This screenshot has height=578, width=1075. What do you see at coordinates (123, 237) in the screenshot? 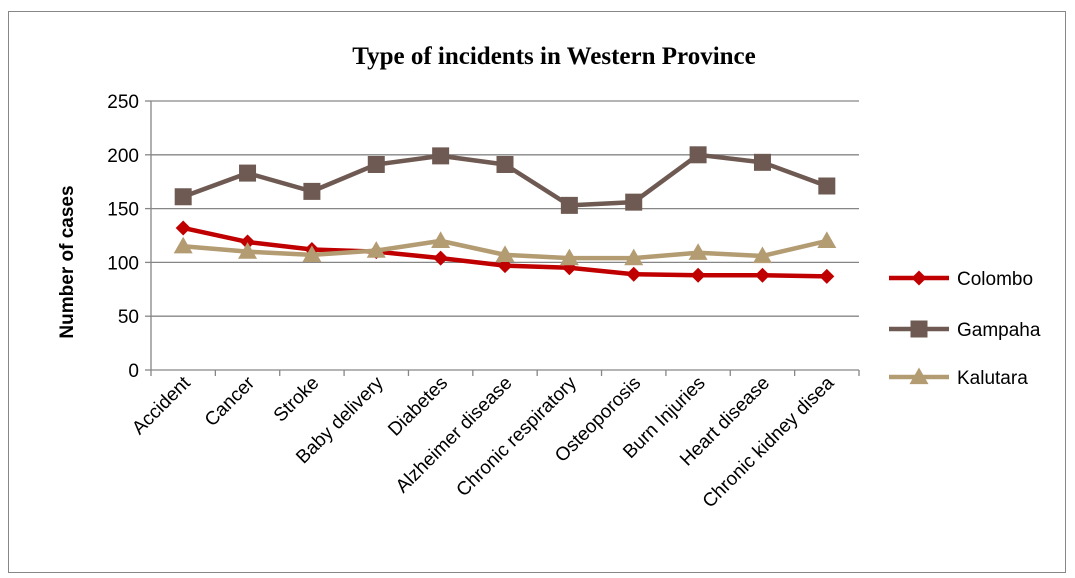
I see `y-tick-labels: 0 50 100 150 200 250` at bounding box center [123, 237].